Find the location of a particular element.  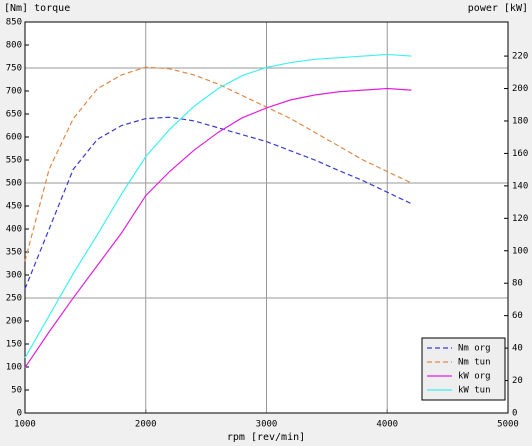

y2-tick-label: 40 is located at coordinates (517, 349).